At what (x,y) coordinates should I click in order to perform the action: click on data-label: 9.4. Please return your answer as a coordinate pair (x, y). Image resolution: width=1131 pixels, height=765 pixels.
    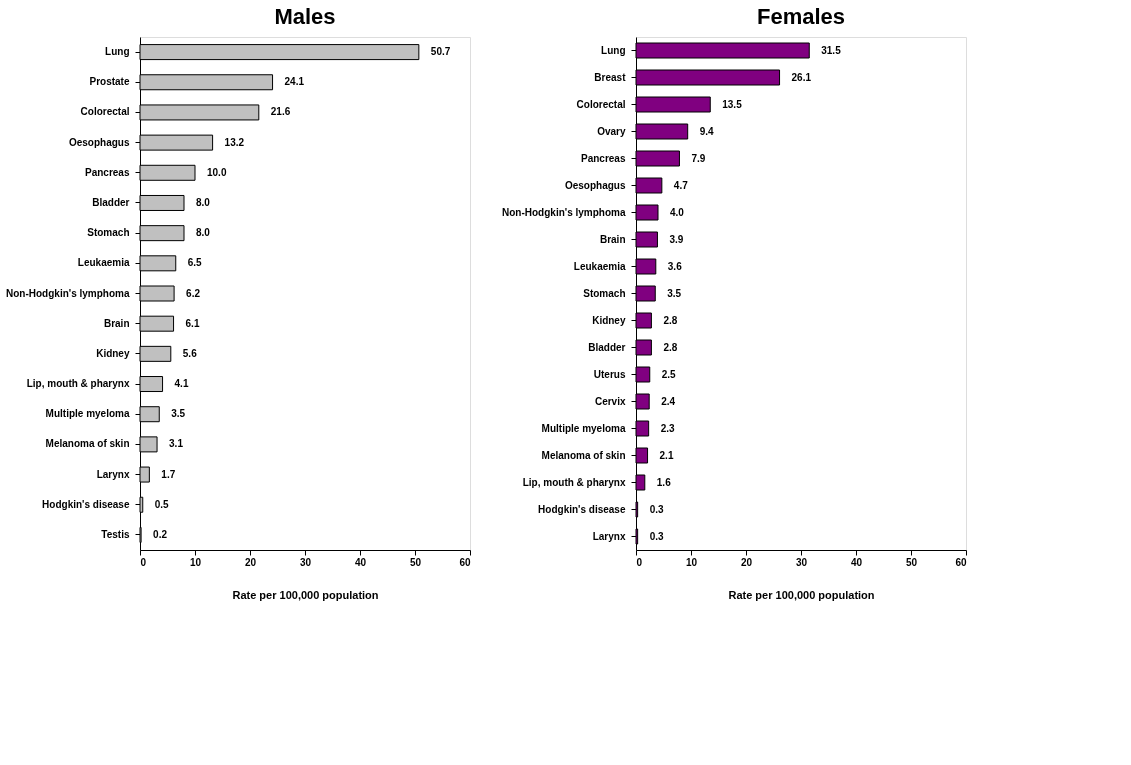
    Looking at the image, I should click on (707, 131).